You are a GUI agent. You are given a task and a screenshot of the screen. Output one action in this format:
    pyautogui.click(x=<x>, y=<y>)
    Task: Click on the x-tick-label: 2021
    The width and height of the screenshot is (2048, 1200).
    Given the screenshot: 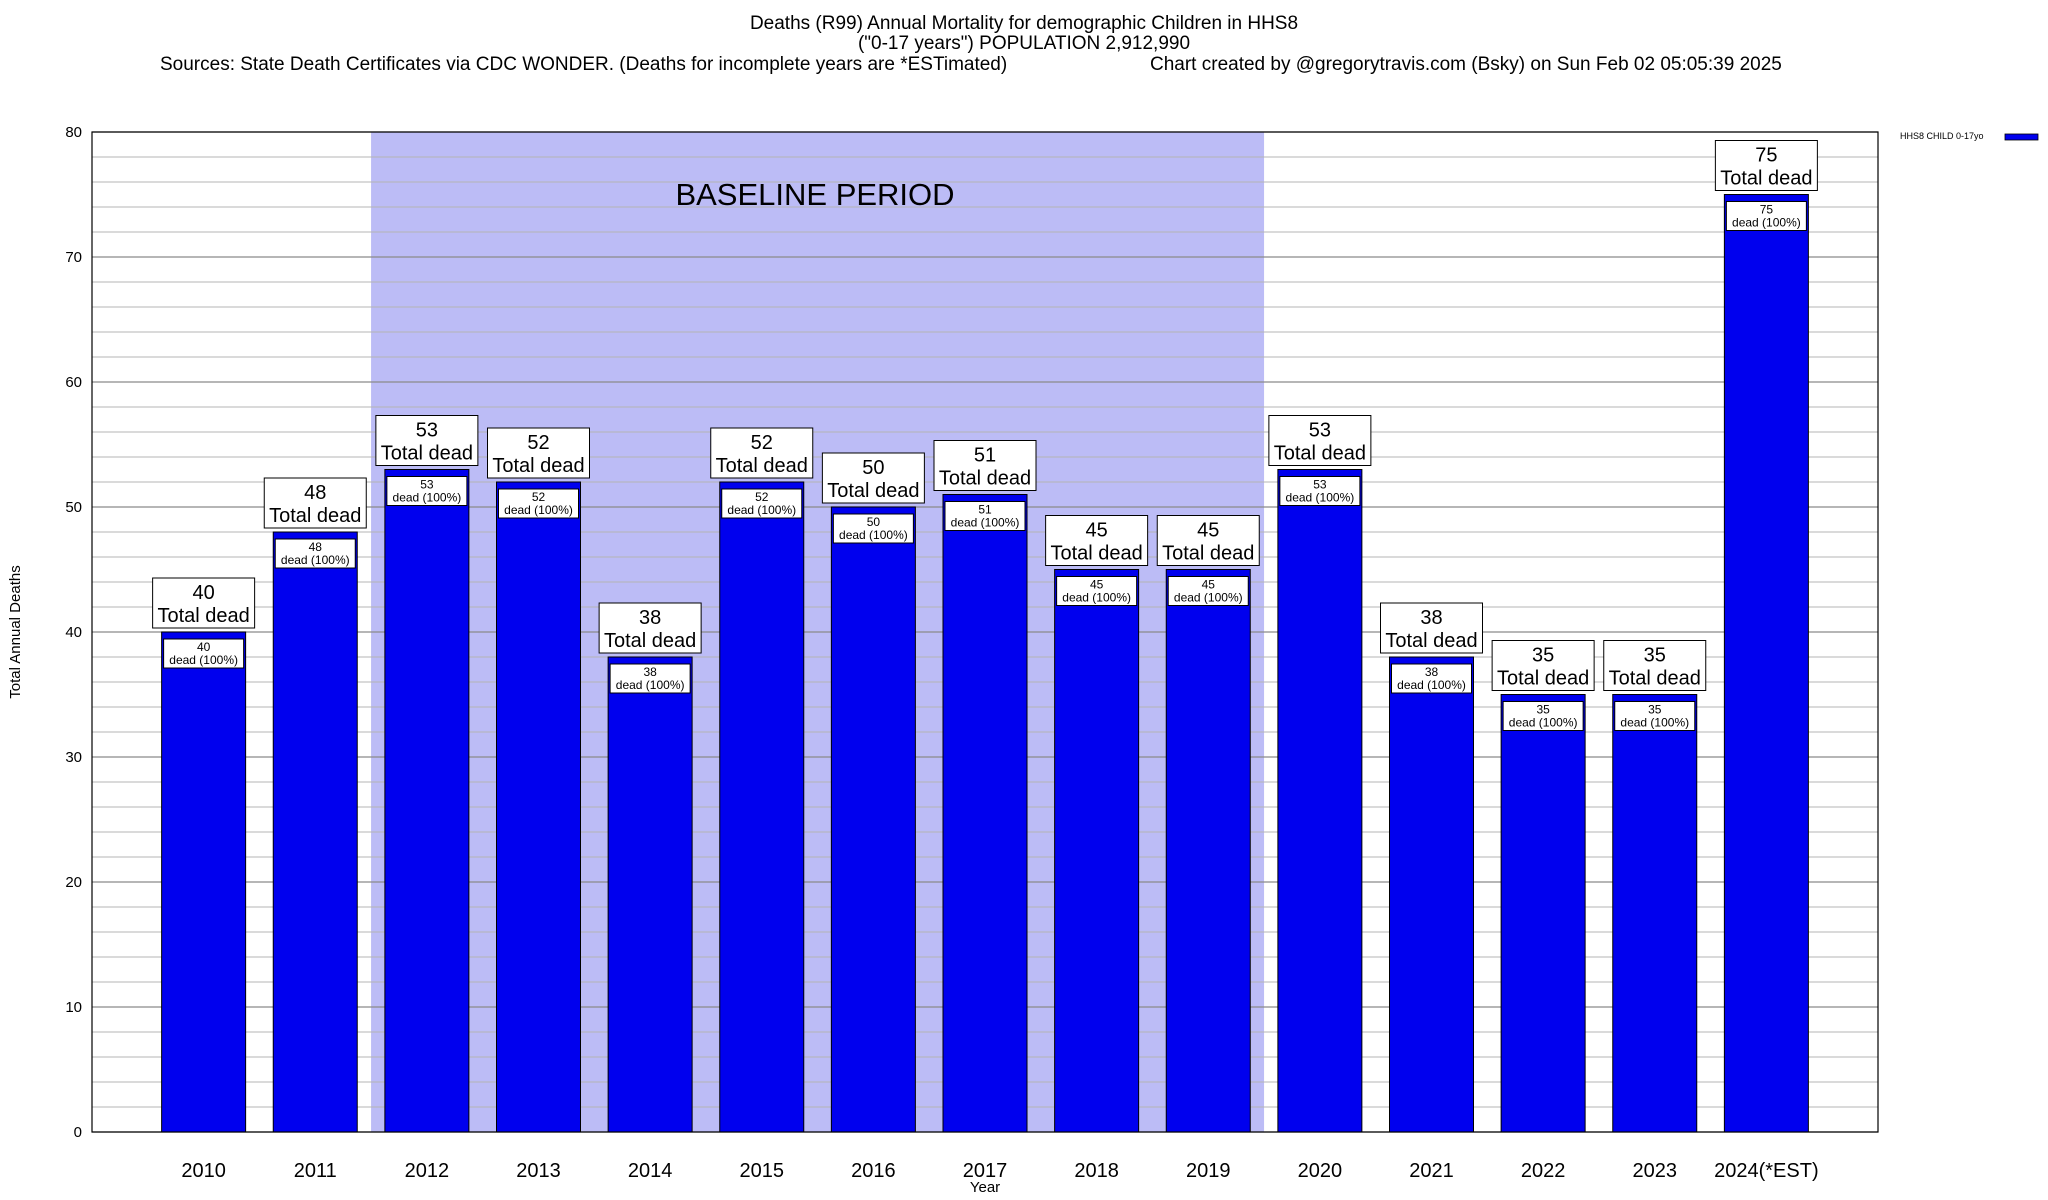 What is the action you would take?
    pyautogui.click(x=1431, y=1171)
    